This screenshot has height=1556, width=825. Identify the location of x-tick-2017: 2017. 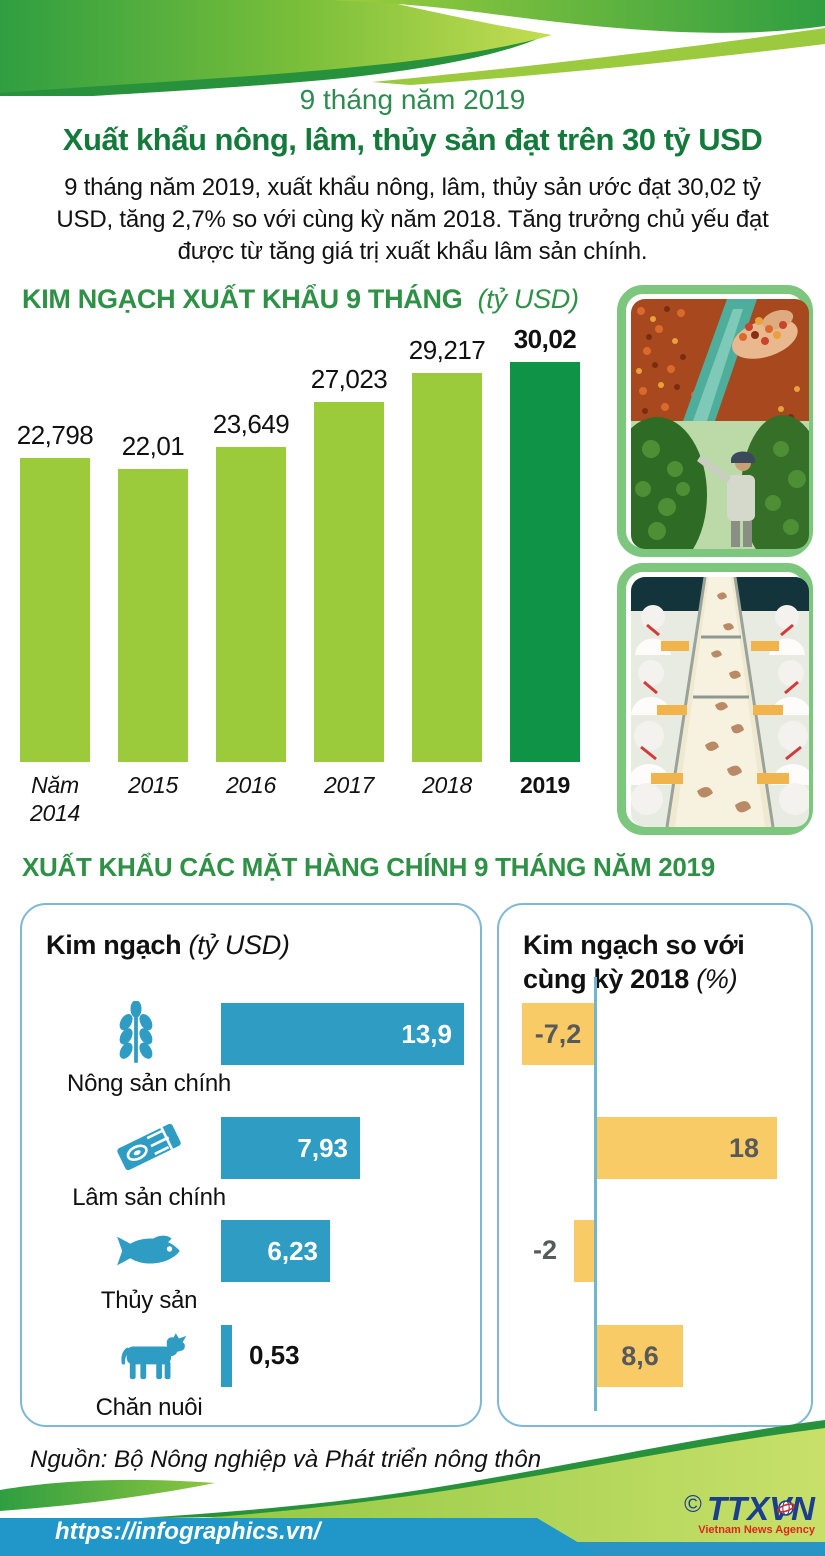
(349, 785).